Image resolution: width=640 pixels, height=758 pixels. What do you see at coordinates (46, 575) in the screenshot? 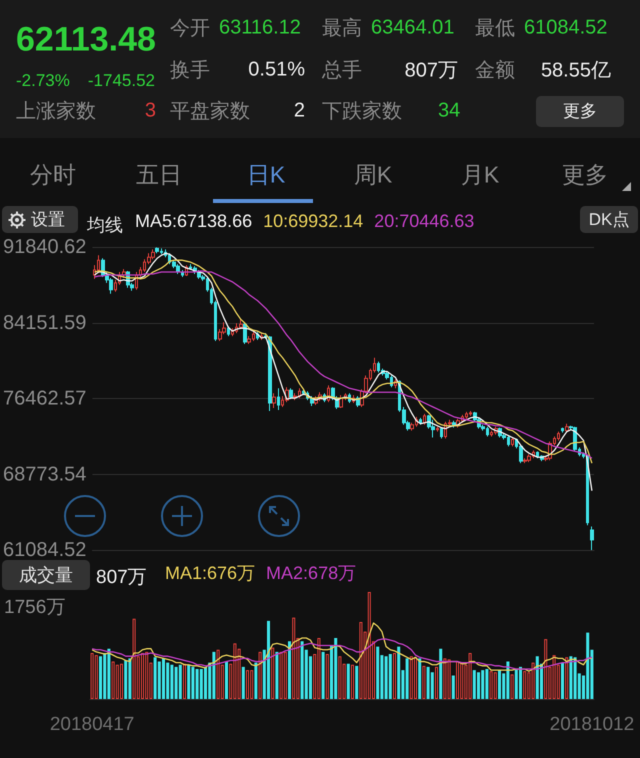
I see `text: 成交量` at bounding box center [46, 575].